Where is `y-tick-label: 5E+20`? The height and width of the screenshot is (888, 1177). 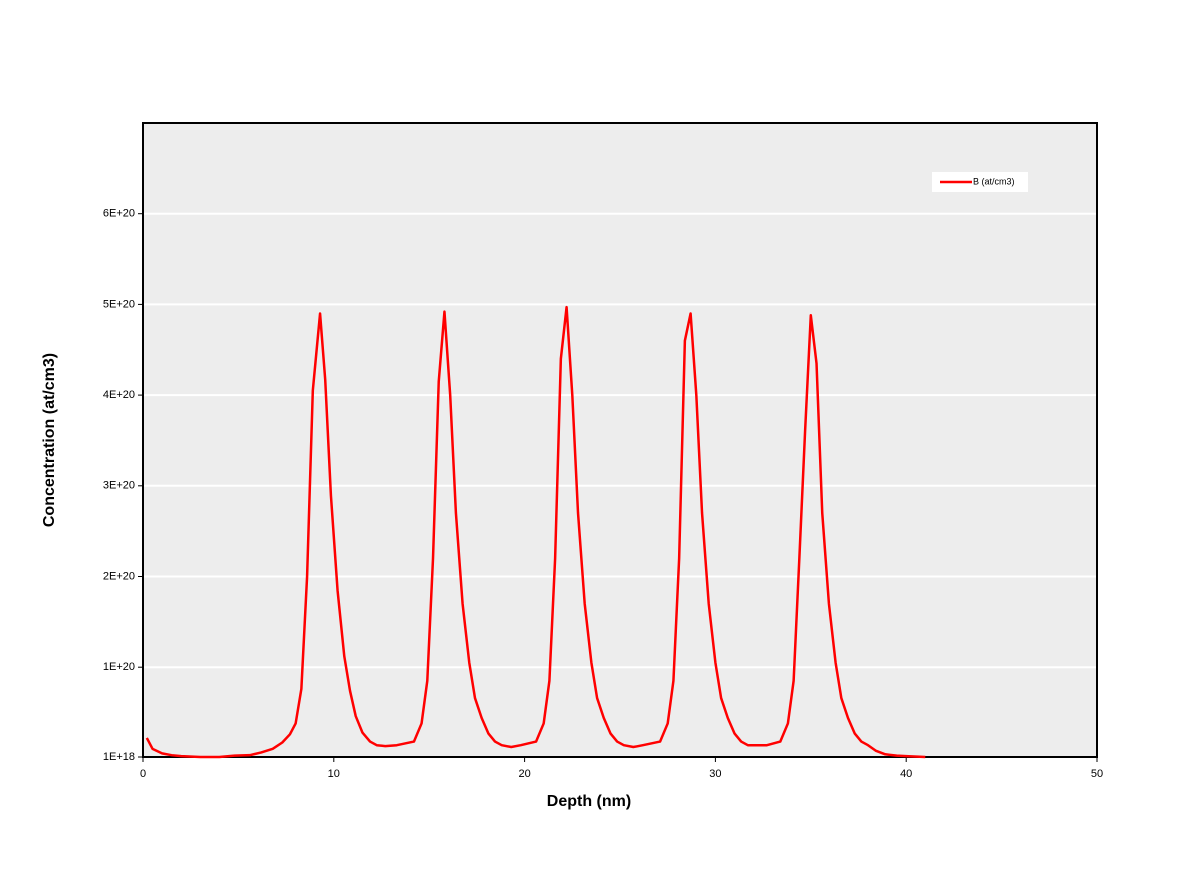 y-tick-label: 5E+20 is located at coordinates (119, 304).